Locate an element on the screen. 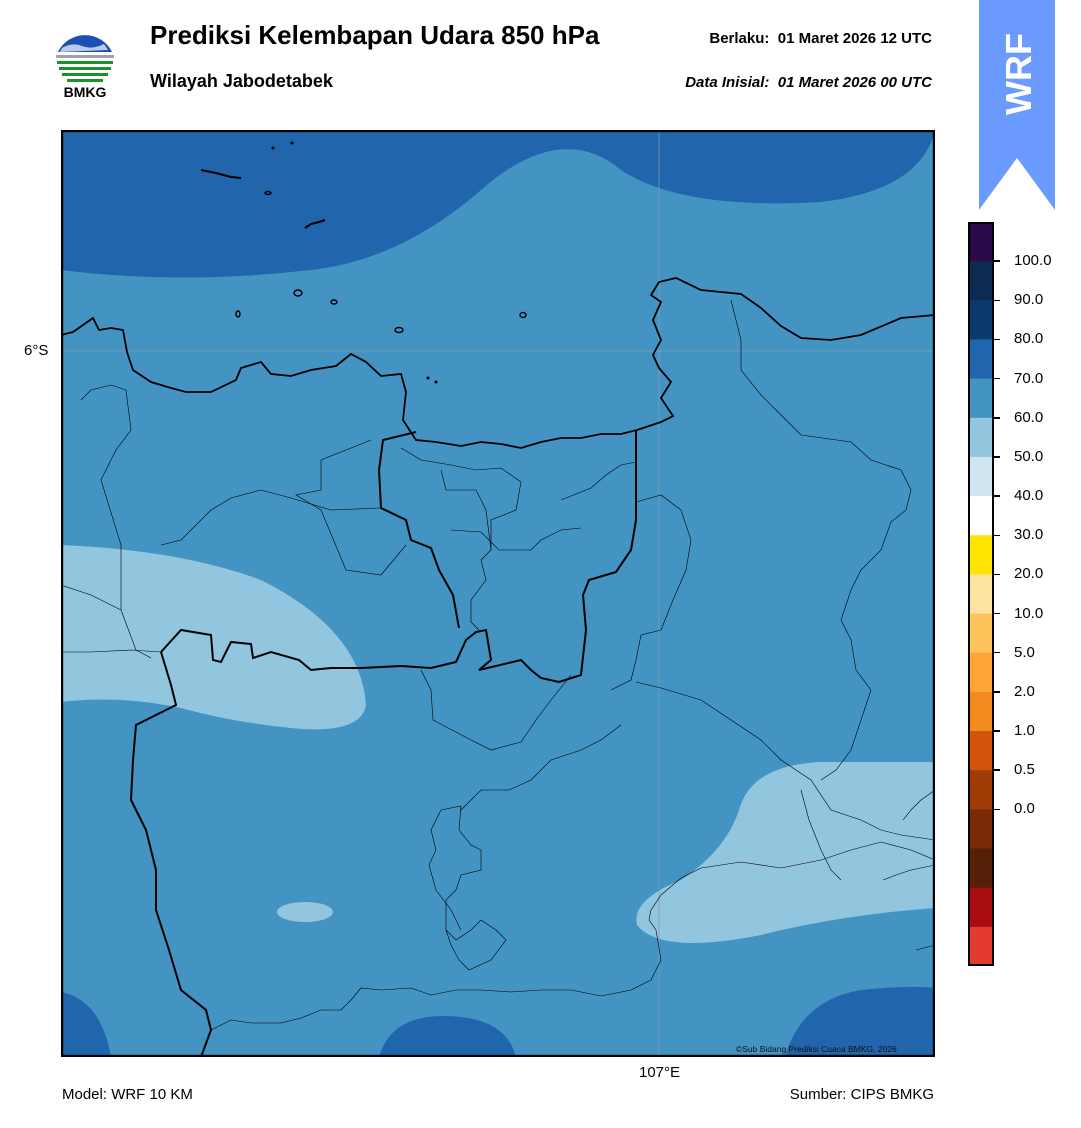 The width and height of the screenshot is (1081, 1128). wrf-banner: WRF is located at coordinates (1017, 105).